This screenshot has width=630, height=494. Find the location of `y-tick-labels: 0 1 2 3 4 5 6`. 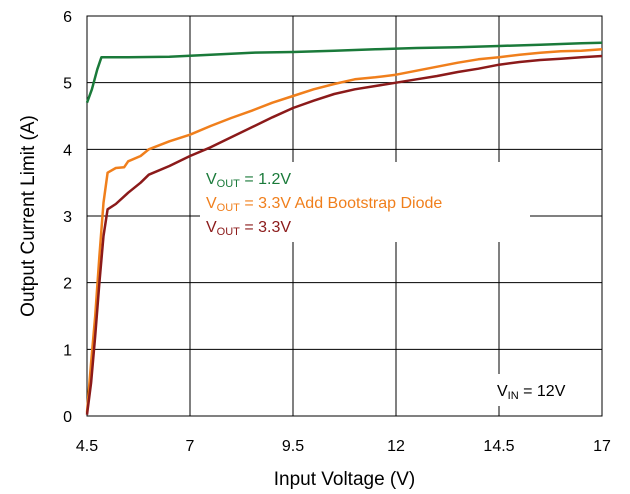

y-tick-labels: 0 1 2 3 4 5 6 is located at coordinates (67, 217).